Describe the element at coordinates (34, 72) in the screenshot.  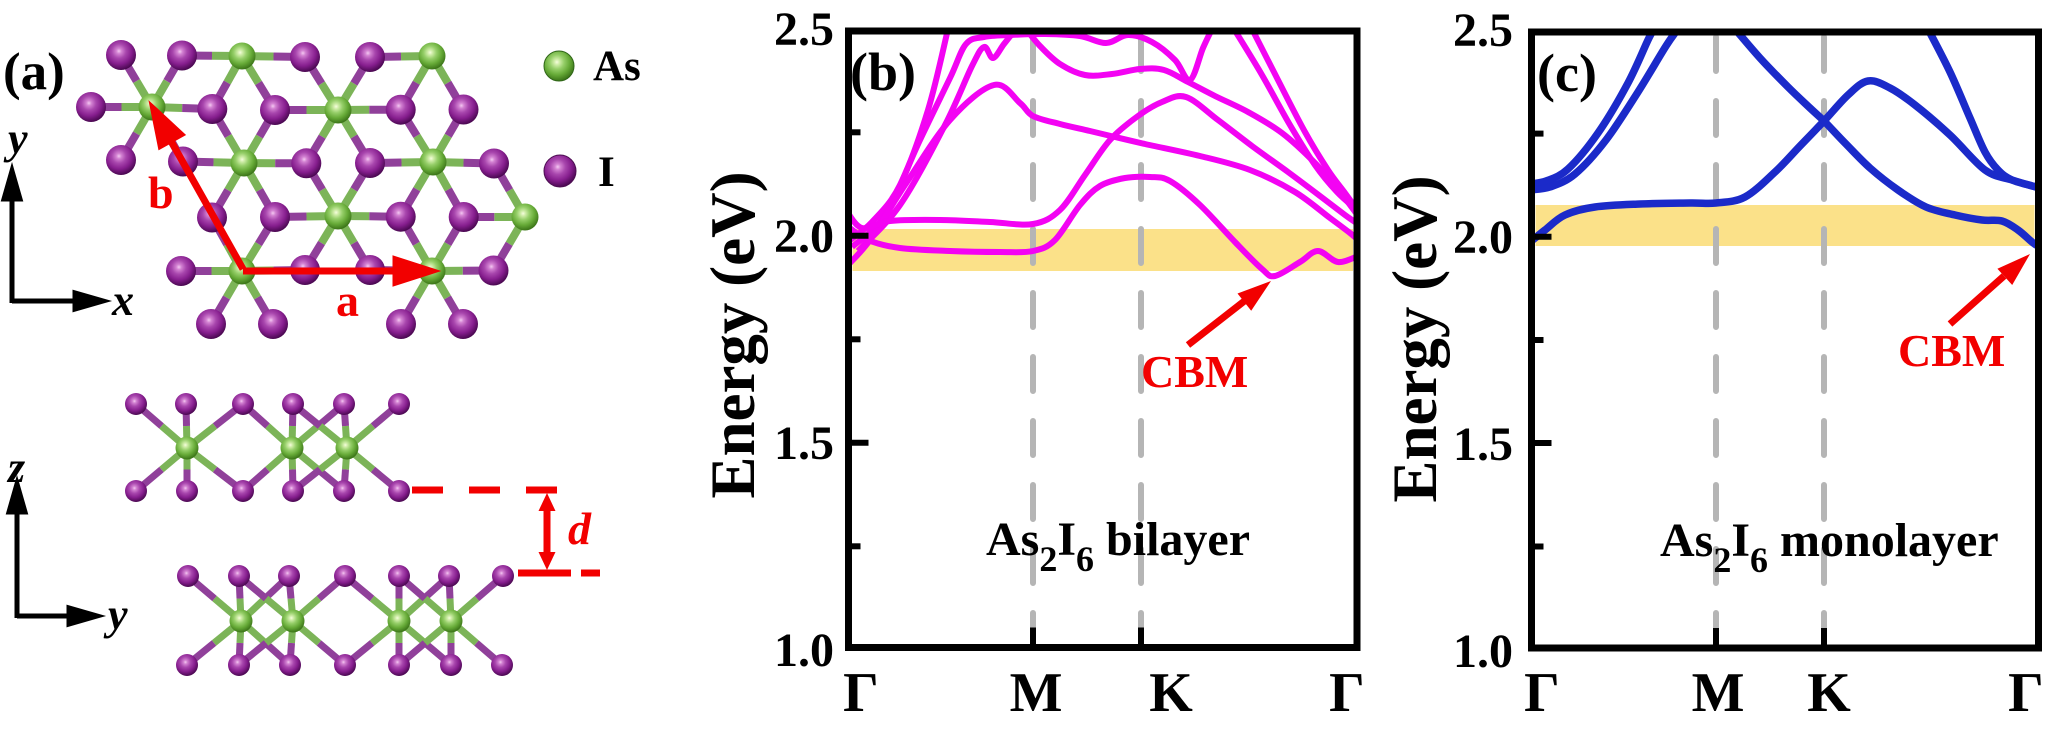
I see `svg-text: (a)` at that location.